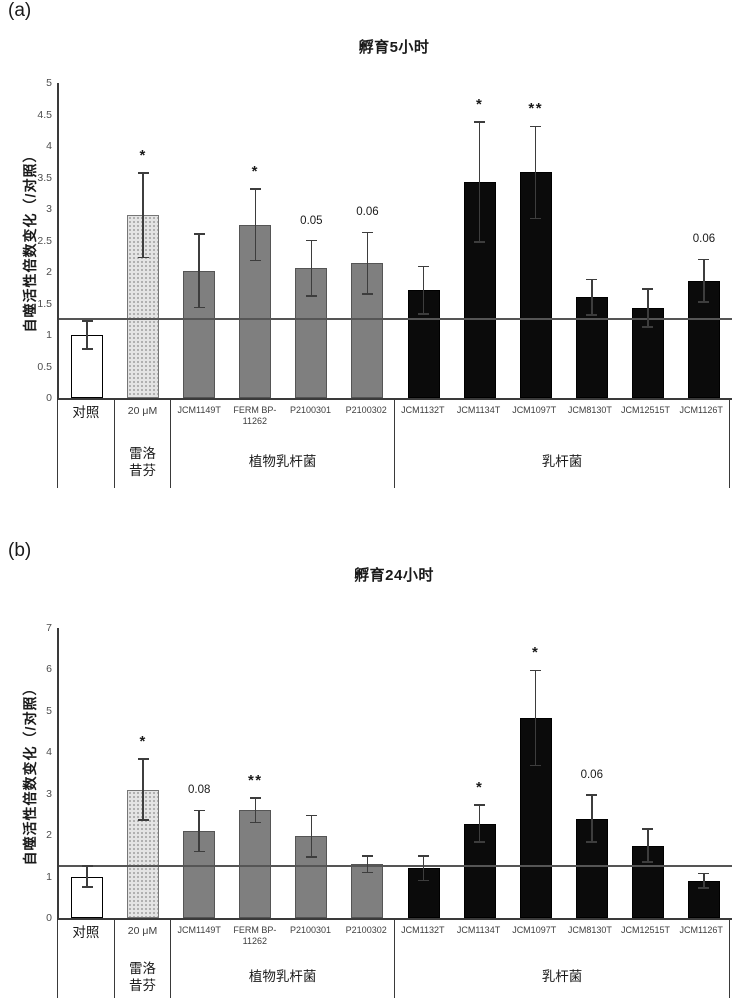  Describe the element at coordinates (49, 918) in the screenshot. I see `y-tick-label: 0` at that location.